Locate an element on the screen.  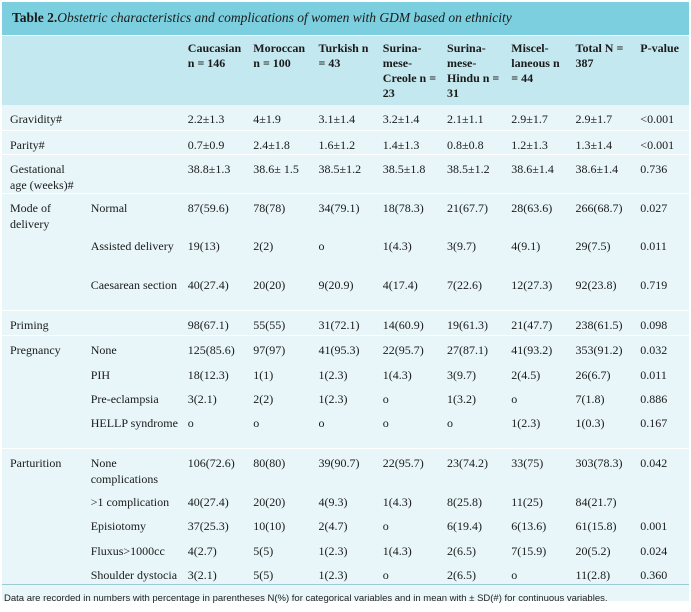
table-cell: 38.6±1.4 is located at coordinates (539, 174).